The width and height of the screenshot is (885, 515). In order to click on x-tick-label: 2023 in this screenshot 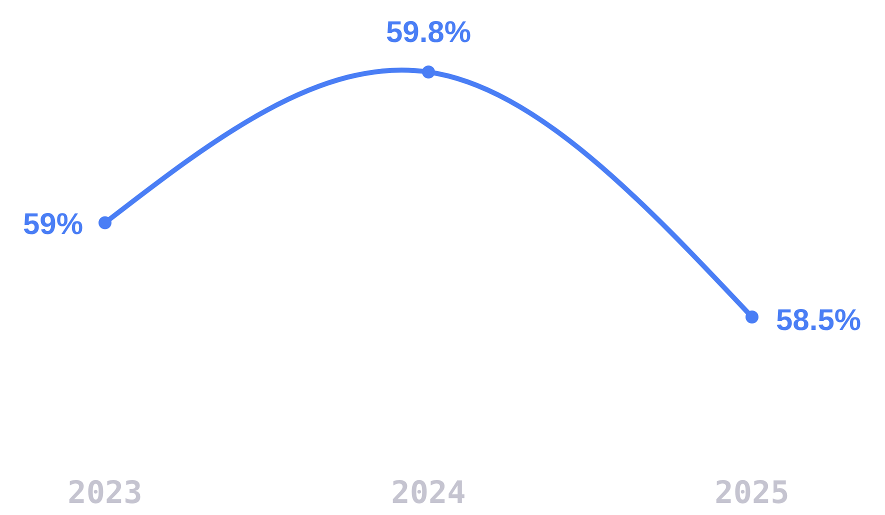, I will do `click(105, 493)`.